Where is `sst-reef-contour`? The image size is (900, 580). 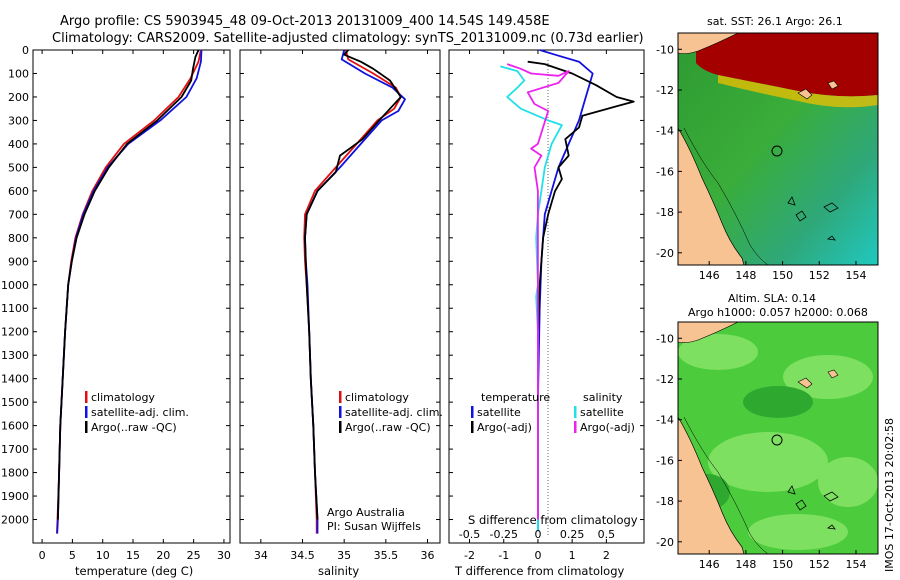 sst-reef-contour is located at coordinates (726, 196).